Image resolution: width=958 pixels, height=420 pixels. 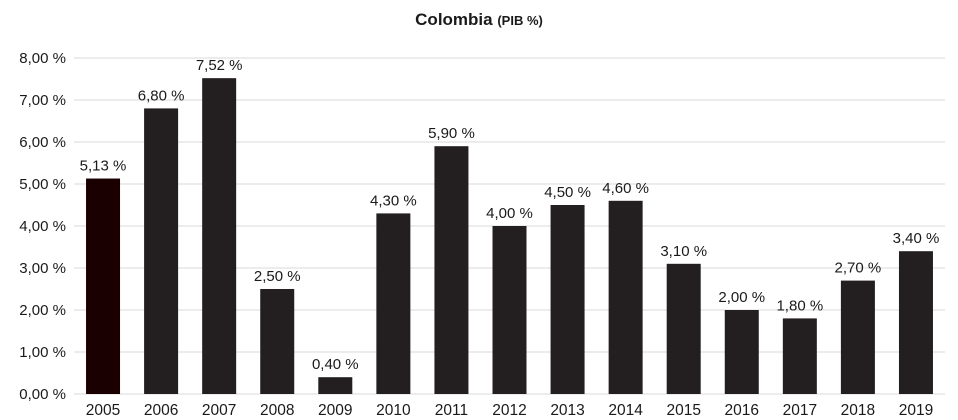 I want to click on data-label-2008: 2,50 %, so click(x=277, y=276).